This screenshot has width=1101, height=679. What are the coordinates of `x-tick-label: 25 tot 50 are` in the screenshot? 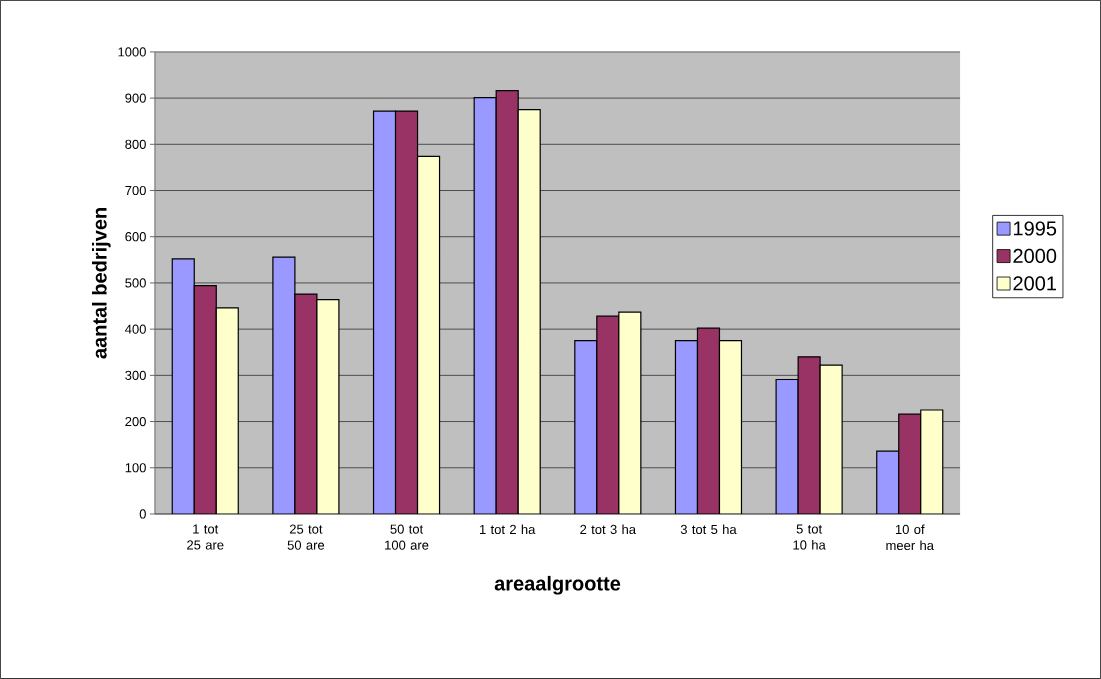 It's located at (306, 537).